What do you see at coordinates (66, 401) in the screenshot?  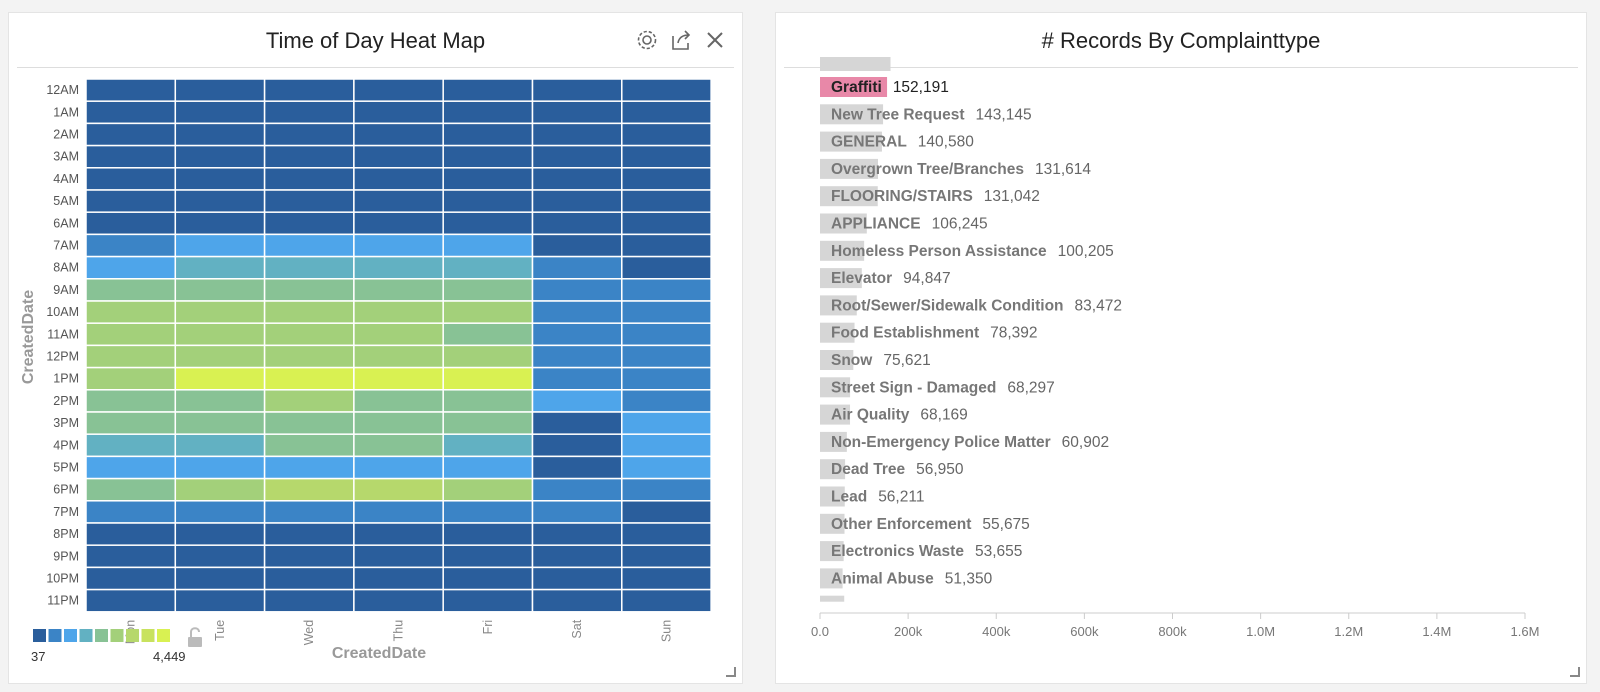 I see `y-tick-label: 2PM` at bounding box center [66, 401].